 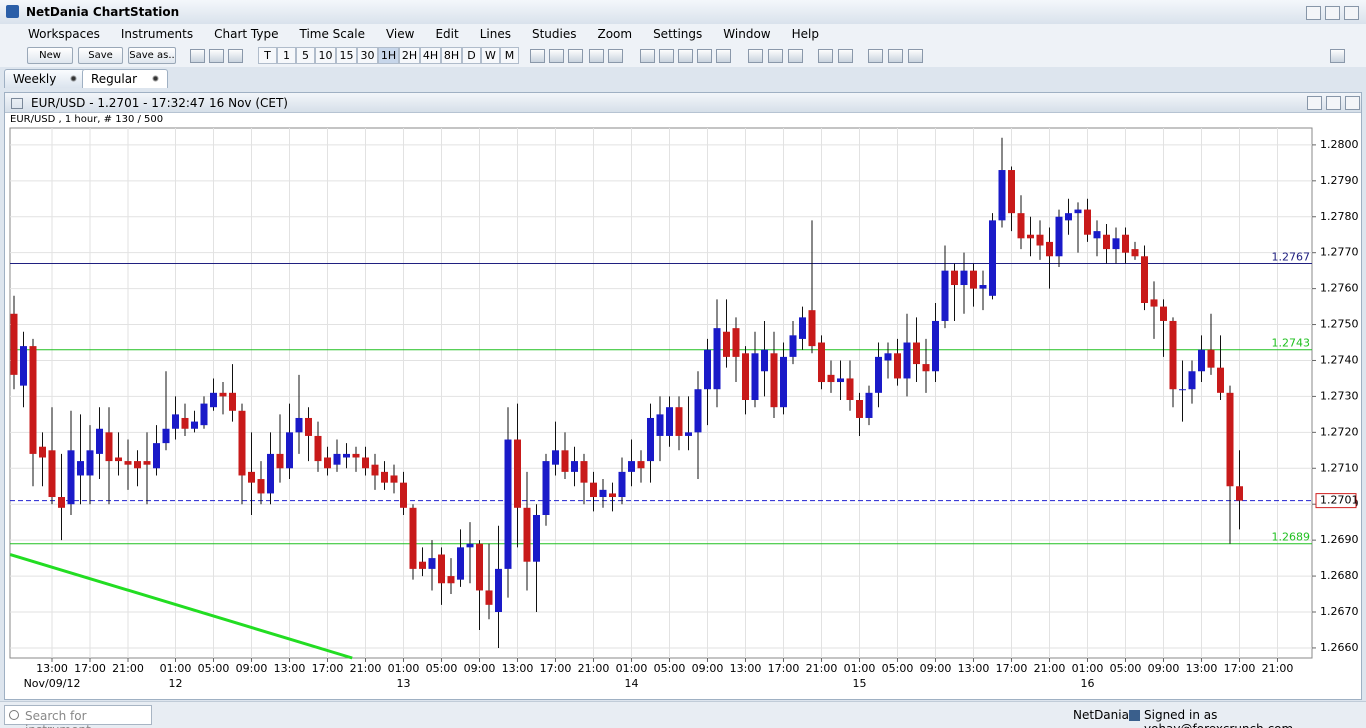 I want to click on x-tick-label: 13:00, so click(x=518, y=668).